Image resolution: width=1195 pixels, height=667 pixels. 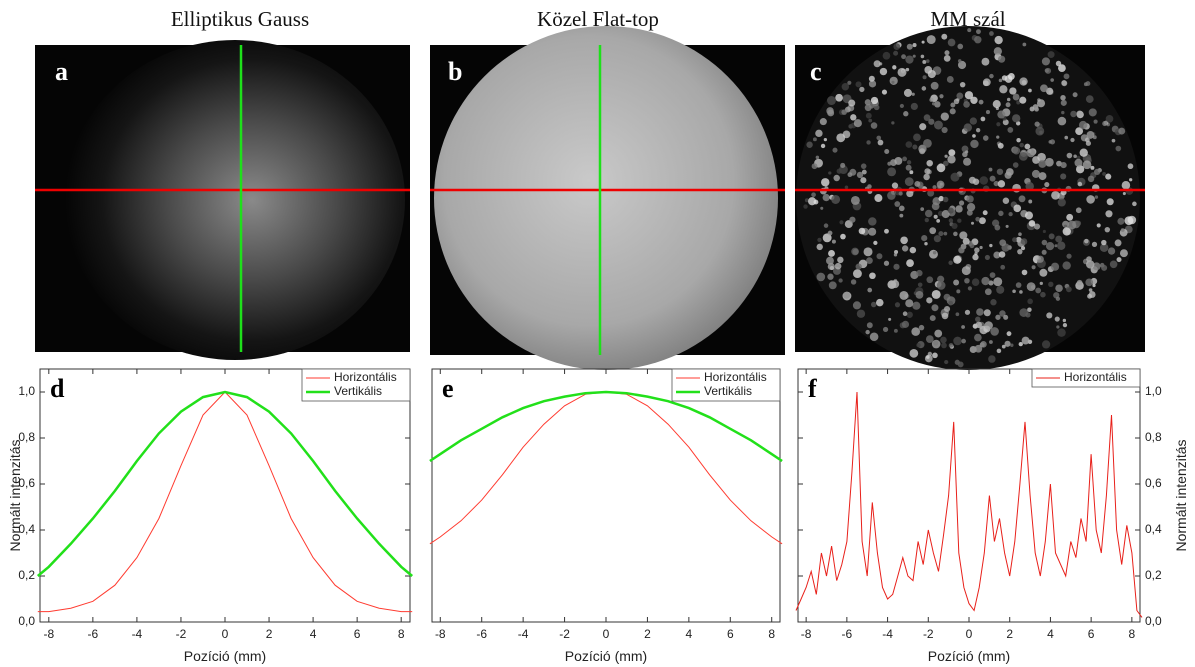 What do you see at coordinates (1050, 634) in the screenshot?
I see `x-tick-label: 4` at bounding box center [1050, 634].